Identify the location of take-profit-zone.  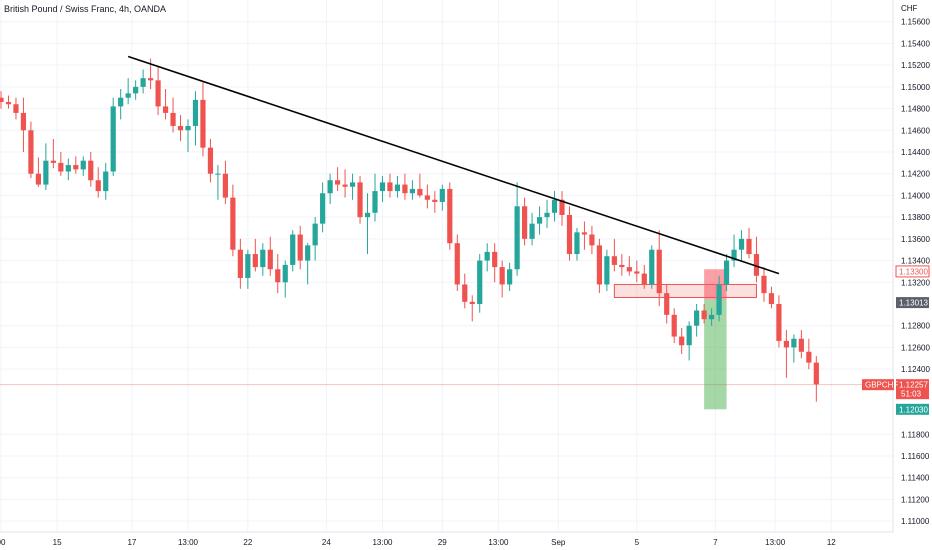
(715, 354).